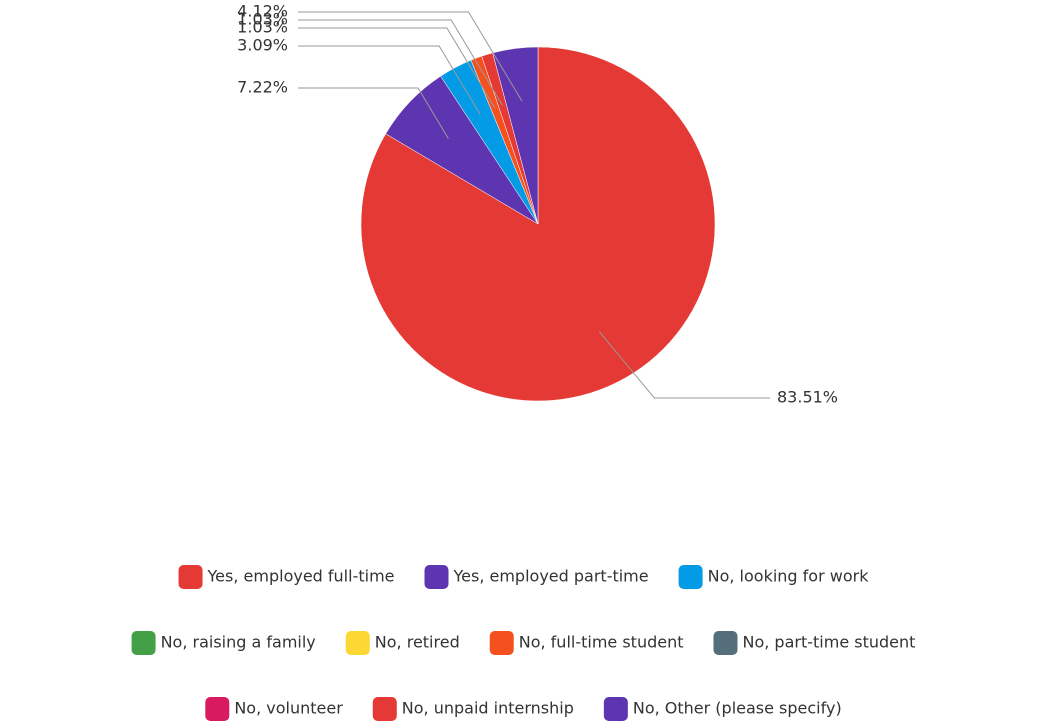  Describe the element at coordinates (488, 708) in the screenshot. I see `legend-label: No, unpaid internship` at that location.